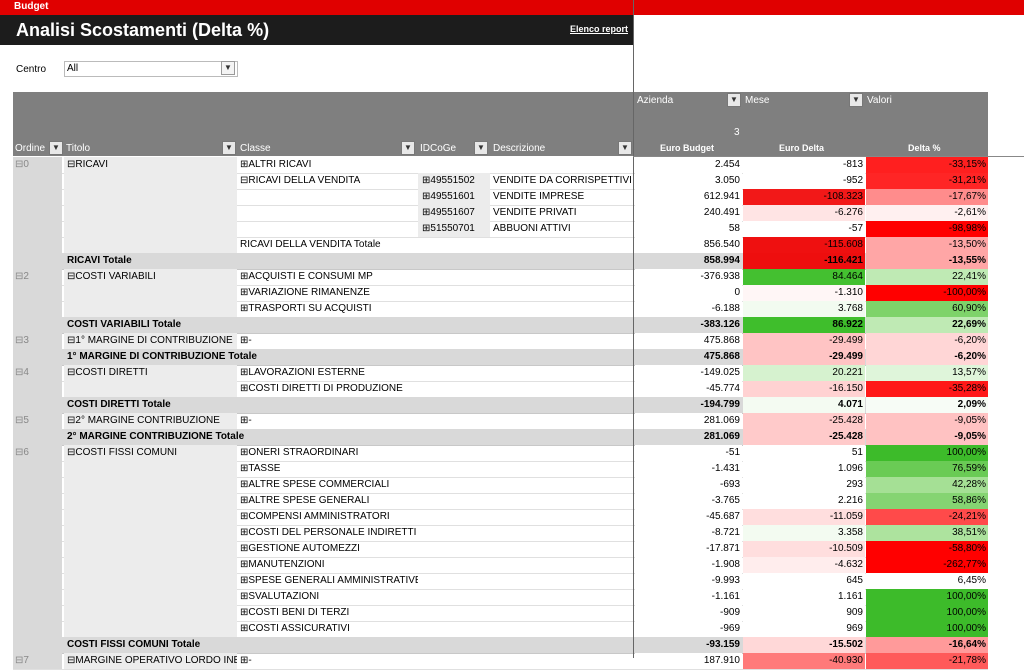 This screenshot has height=670, width=1024. What do you see at coordinates (927, 485) in the screenshot?
I see `delta-pct-cell: 42,28%` at bounding box center [927, 485].